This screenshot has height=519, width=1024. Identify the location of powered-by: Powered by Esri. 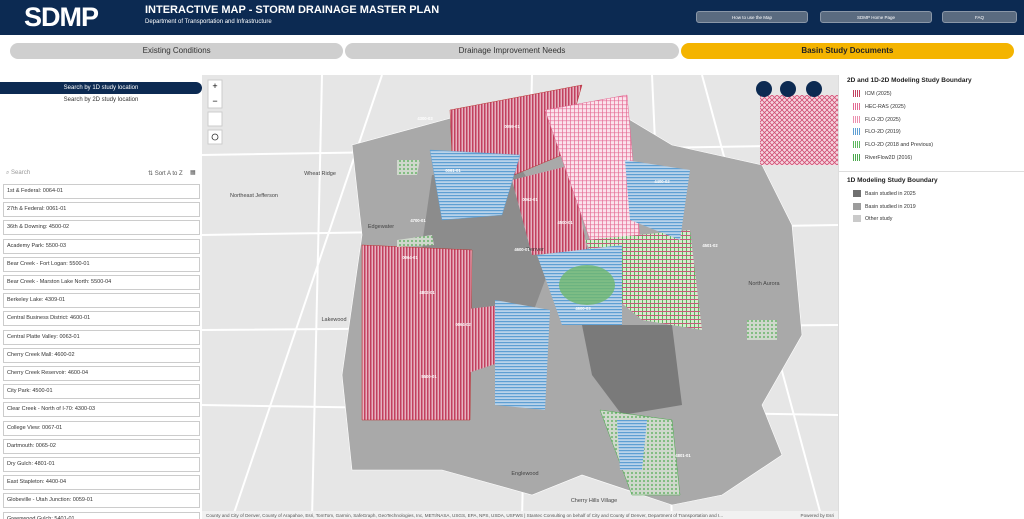
(817, 515).